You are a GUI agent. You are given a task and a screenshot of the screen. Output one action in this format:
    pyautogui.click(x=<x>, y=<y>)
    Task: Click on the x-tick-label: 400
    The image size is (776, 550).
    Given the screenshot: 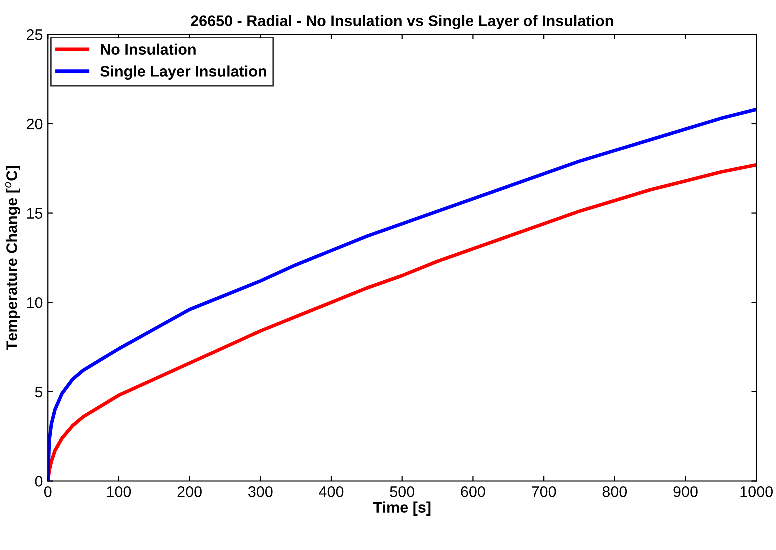 What is the action you would take?
    pyautogui.click(x=331, y=492)
    